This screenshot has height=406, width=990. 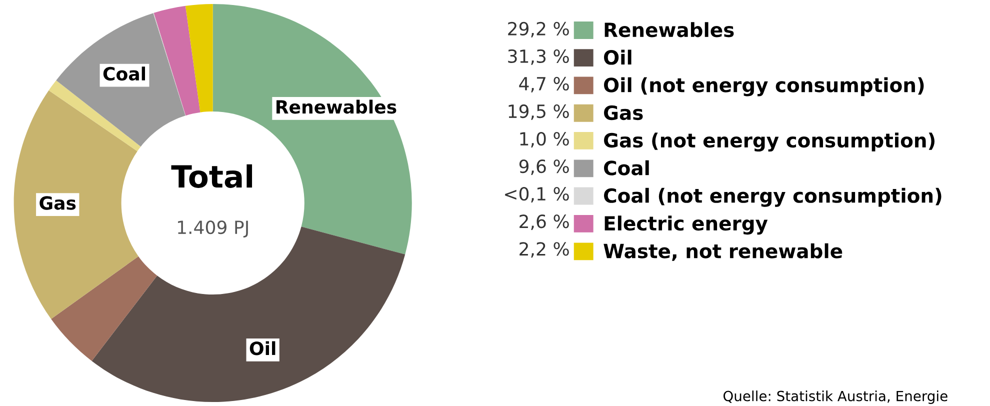 I want to click on legend-label: Coal, so click(x=626, y=168).